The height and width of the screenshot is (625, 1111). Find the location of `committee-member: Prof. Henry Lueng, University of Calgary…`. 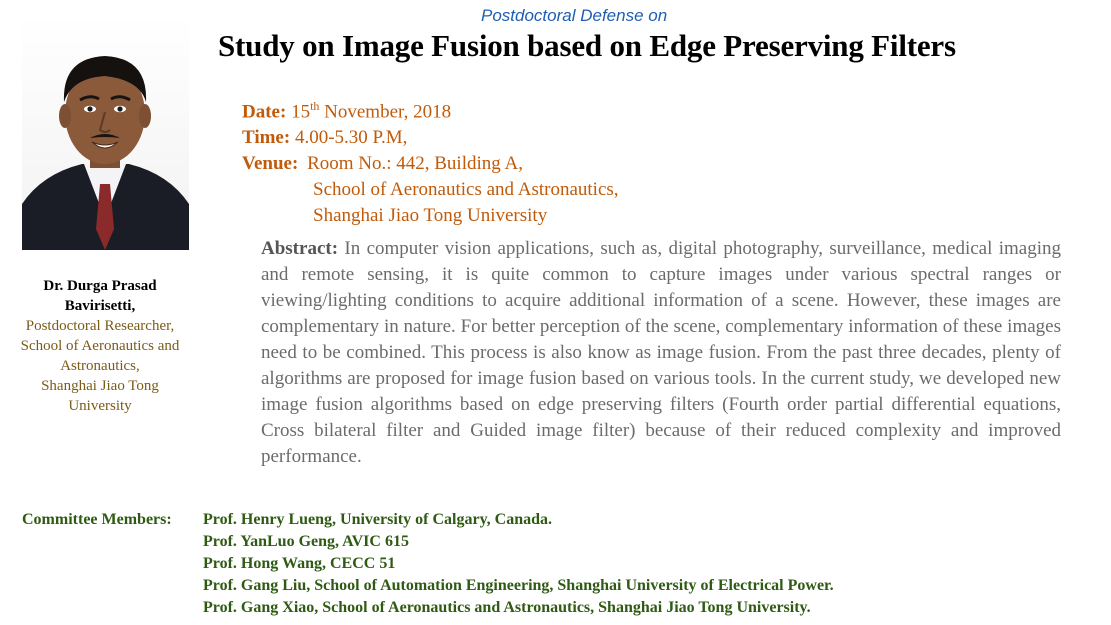

committee-member: Prof. Henry Lueng, University of Calgary… is located at coordinates (378, 519).